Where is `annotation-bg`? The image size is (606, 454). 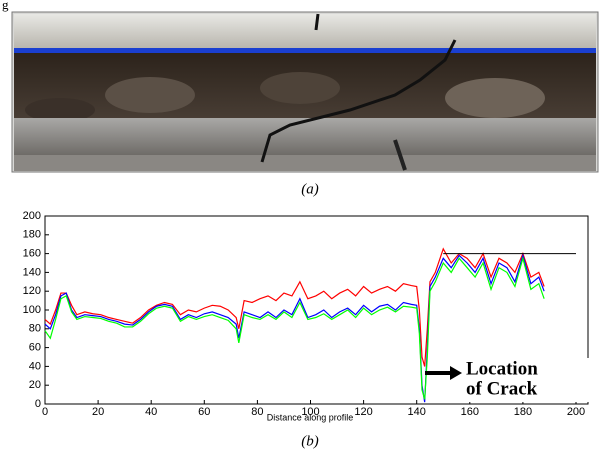 annotation-bg is located at coordinates (534, 380).